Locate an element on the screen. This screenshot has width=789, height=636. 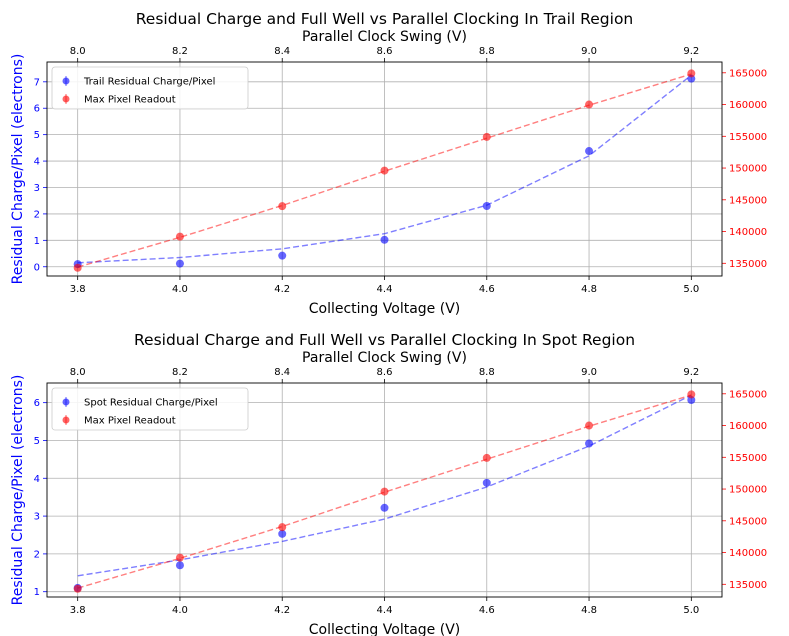
y-tick-label: 1 is located at coordinates (37, 592).